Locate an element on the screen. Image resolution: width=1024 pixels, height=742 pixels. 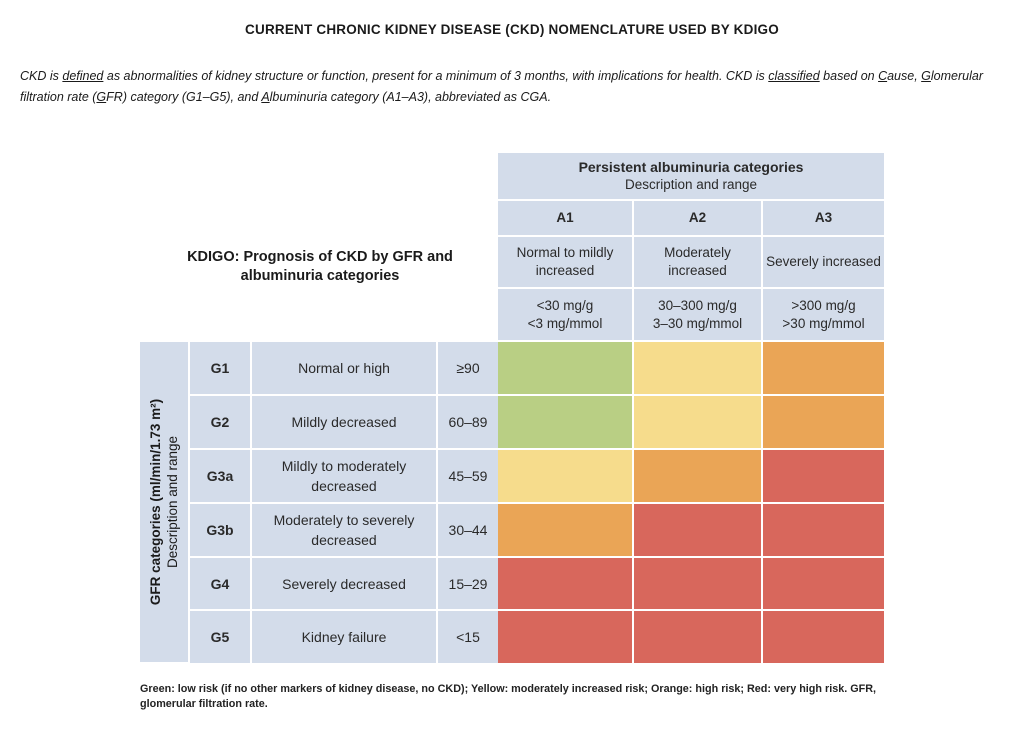
gfr-range: <15 is located at coordinates (467, 637).